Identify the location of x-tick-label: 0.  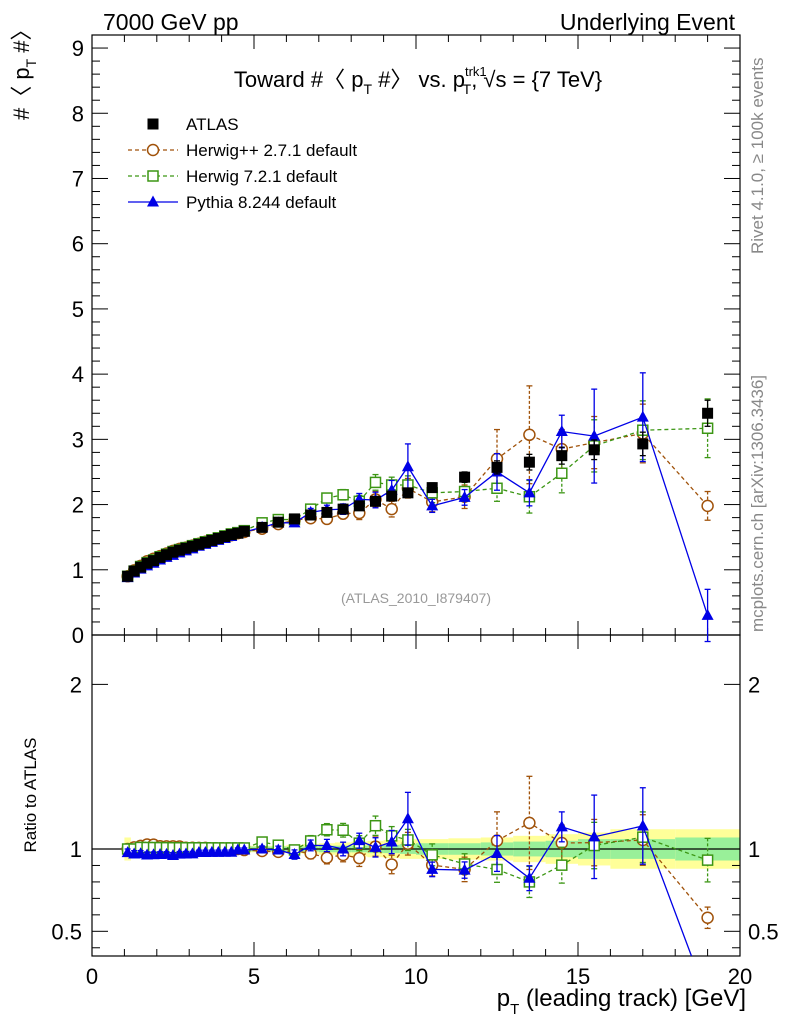
(92, 976).